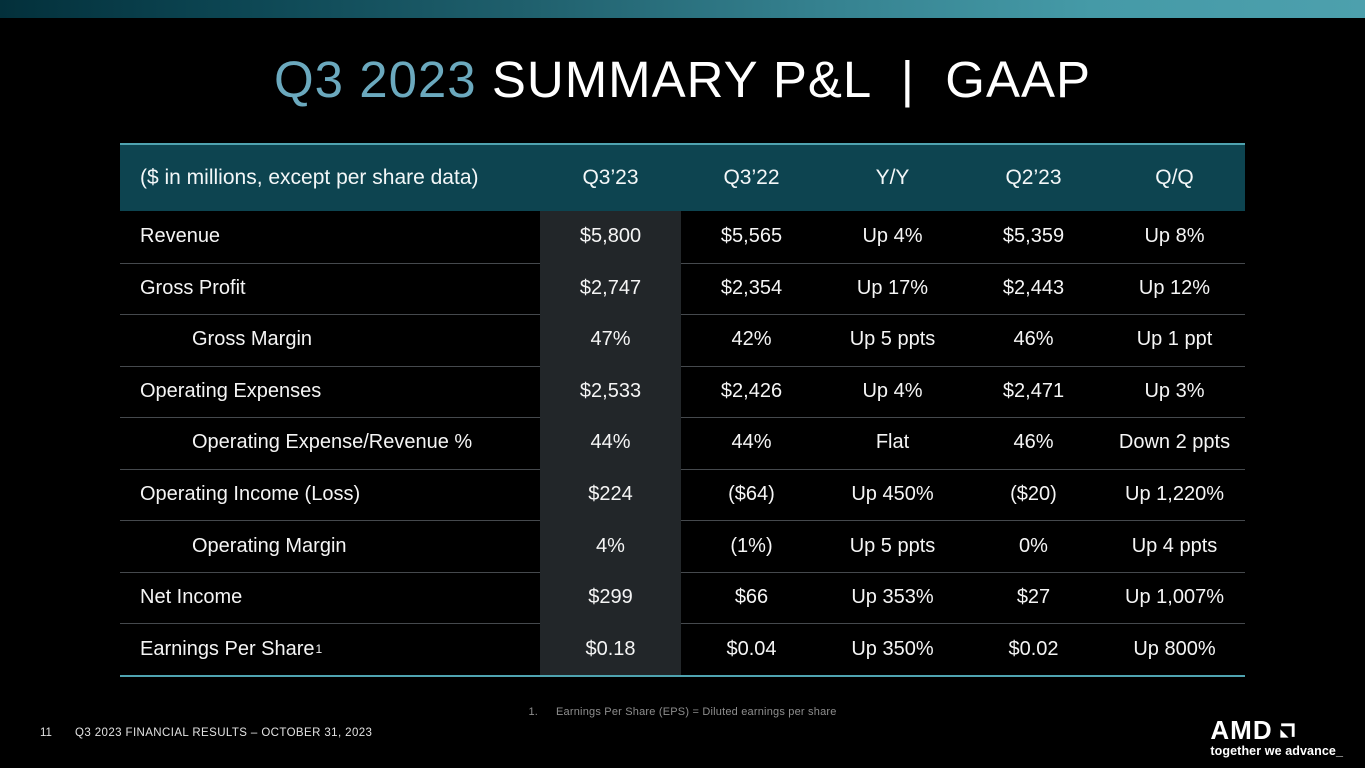  What do you see at coordinates (1174, 494) in the screenshot?
I see `cell-qq: Up 1,220%` at bounding box center [1174, 494].